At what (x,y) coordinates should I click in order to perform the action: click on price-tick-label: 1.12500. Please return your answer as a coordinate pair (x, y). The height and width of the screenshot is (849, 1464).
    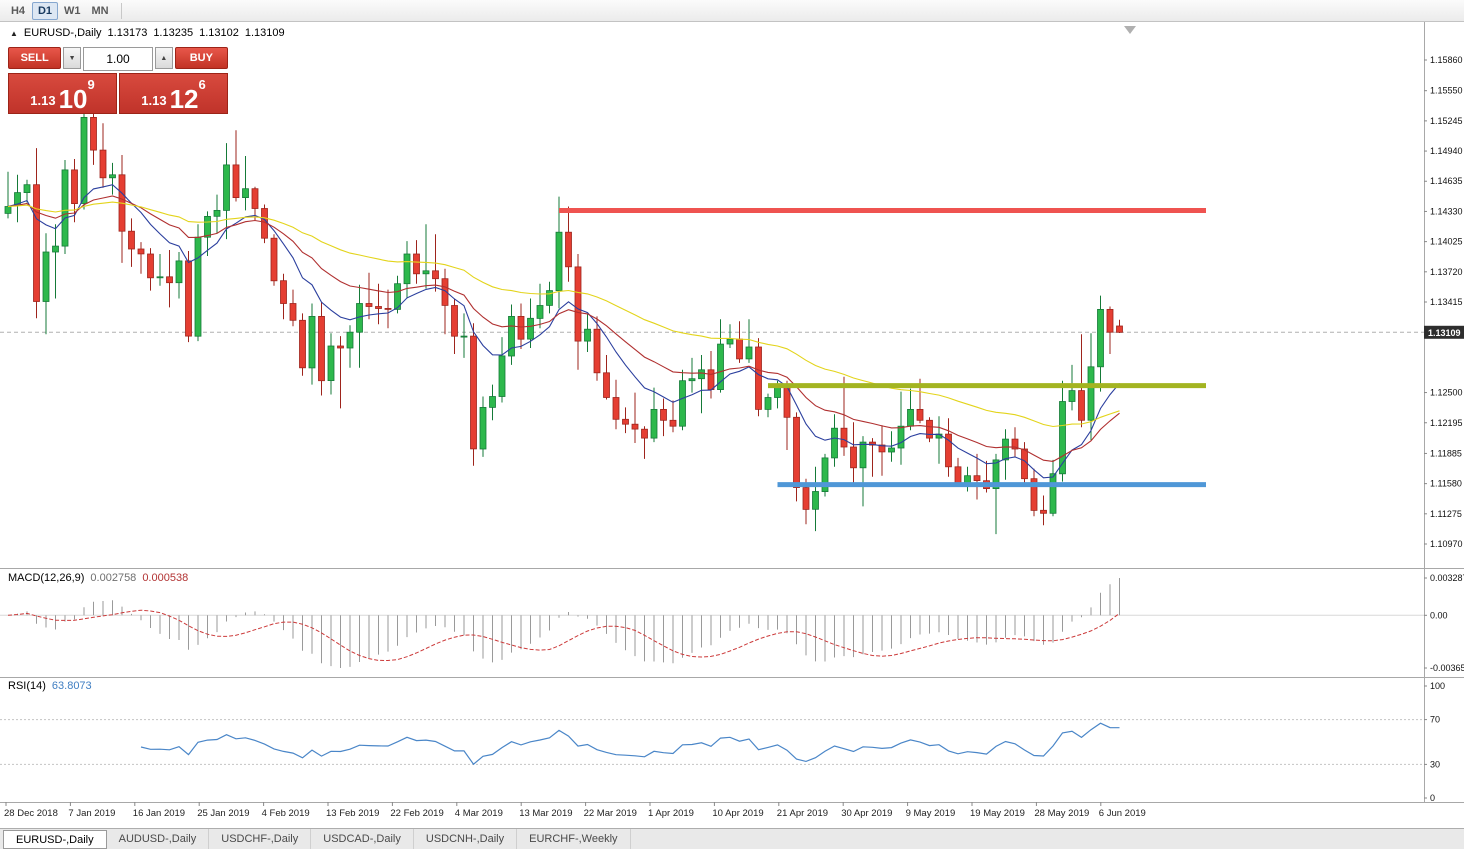
    Looking at the image, I should click on (1446, 393).